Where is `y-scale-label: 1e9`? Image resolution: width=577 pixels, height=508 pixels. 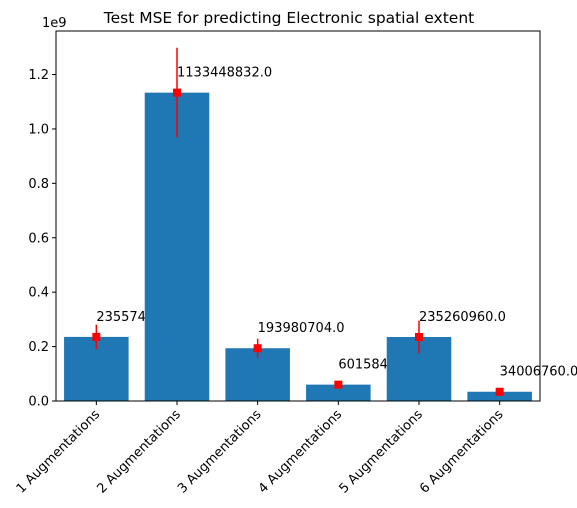
y-scale-label: 1e9 is located at coordinates (54, 23).